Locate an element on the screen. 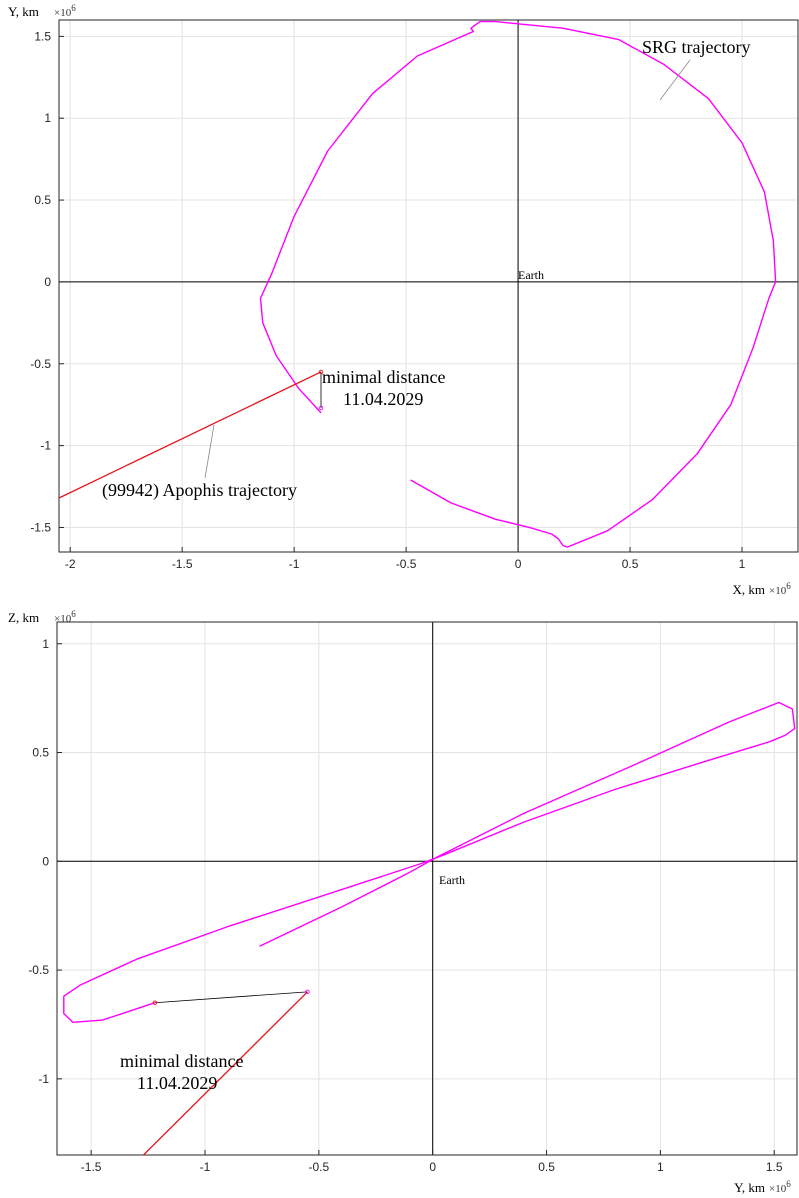 This screenshot has width=799, height=1198. c1-srg-trajectory-label: SRG trajectory is located at coordinates (696, 47).